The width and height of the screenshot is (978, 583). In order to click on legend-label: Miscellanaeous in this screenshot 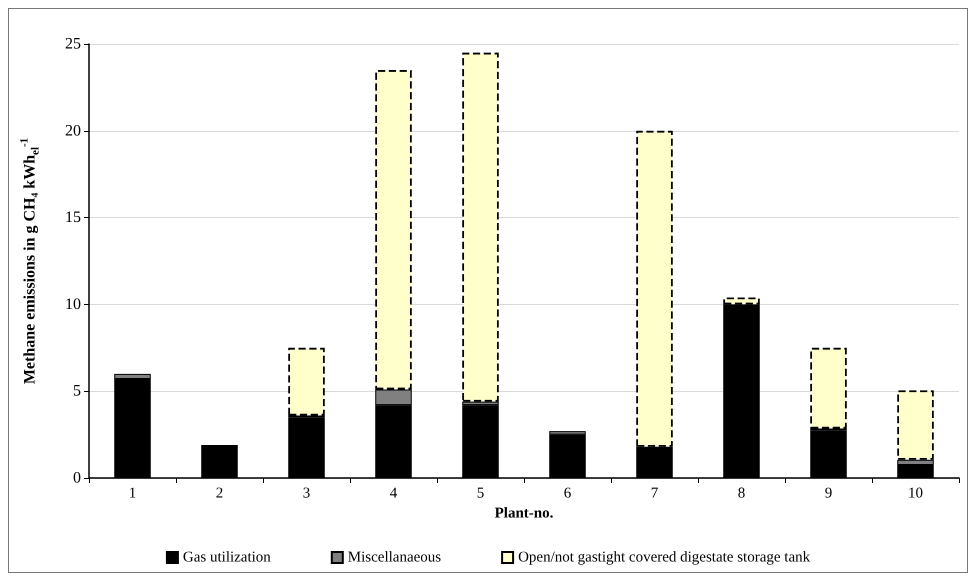, I will do `click(395, 558)`.